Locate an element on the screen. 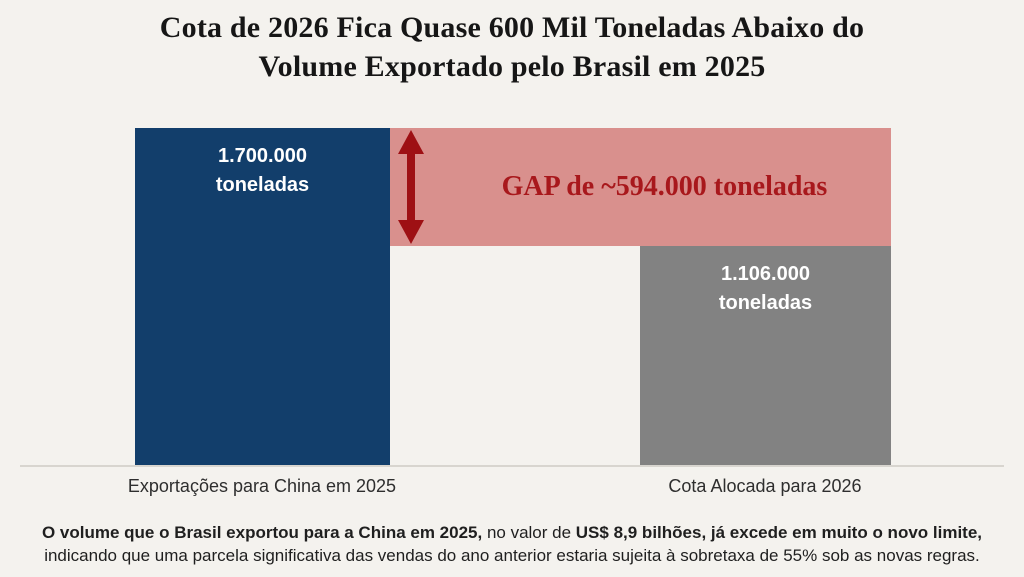 The height and width of the screenshot is (577, 1024). chart-title-line2: Volume Exportado pelo Brasil em 2025 is located at coordinates (512, 66).